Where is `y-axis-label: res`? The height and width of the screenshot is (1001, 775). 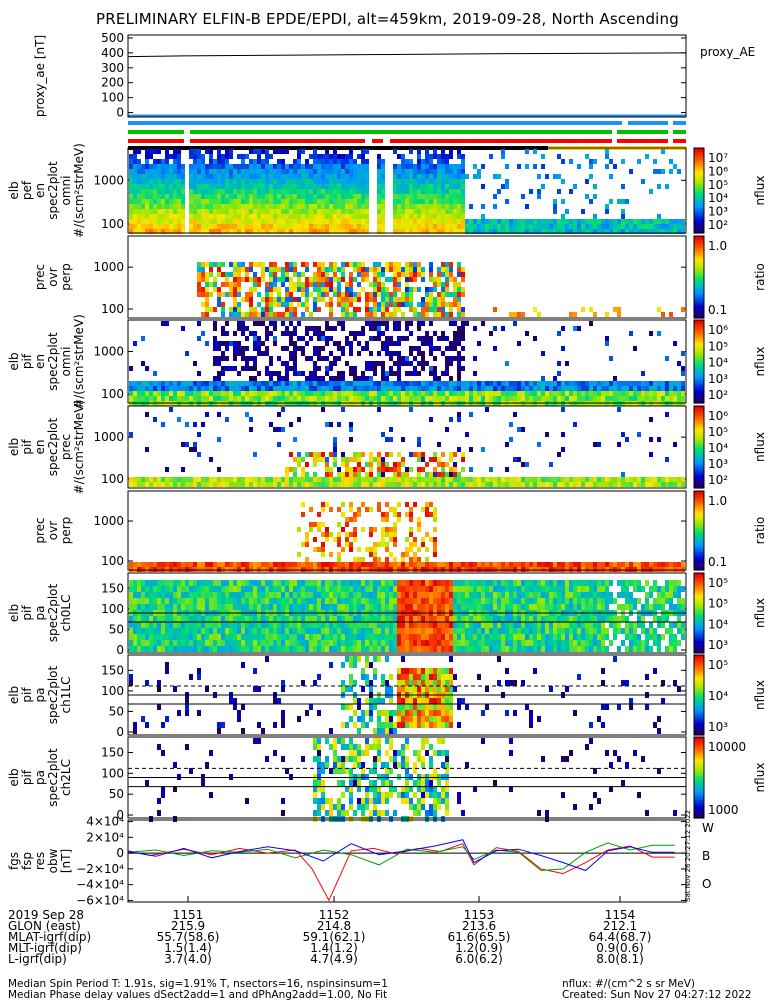 y-axis-label: res is located at coordinates (40, 861).